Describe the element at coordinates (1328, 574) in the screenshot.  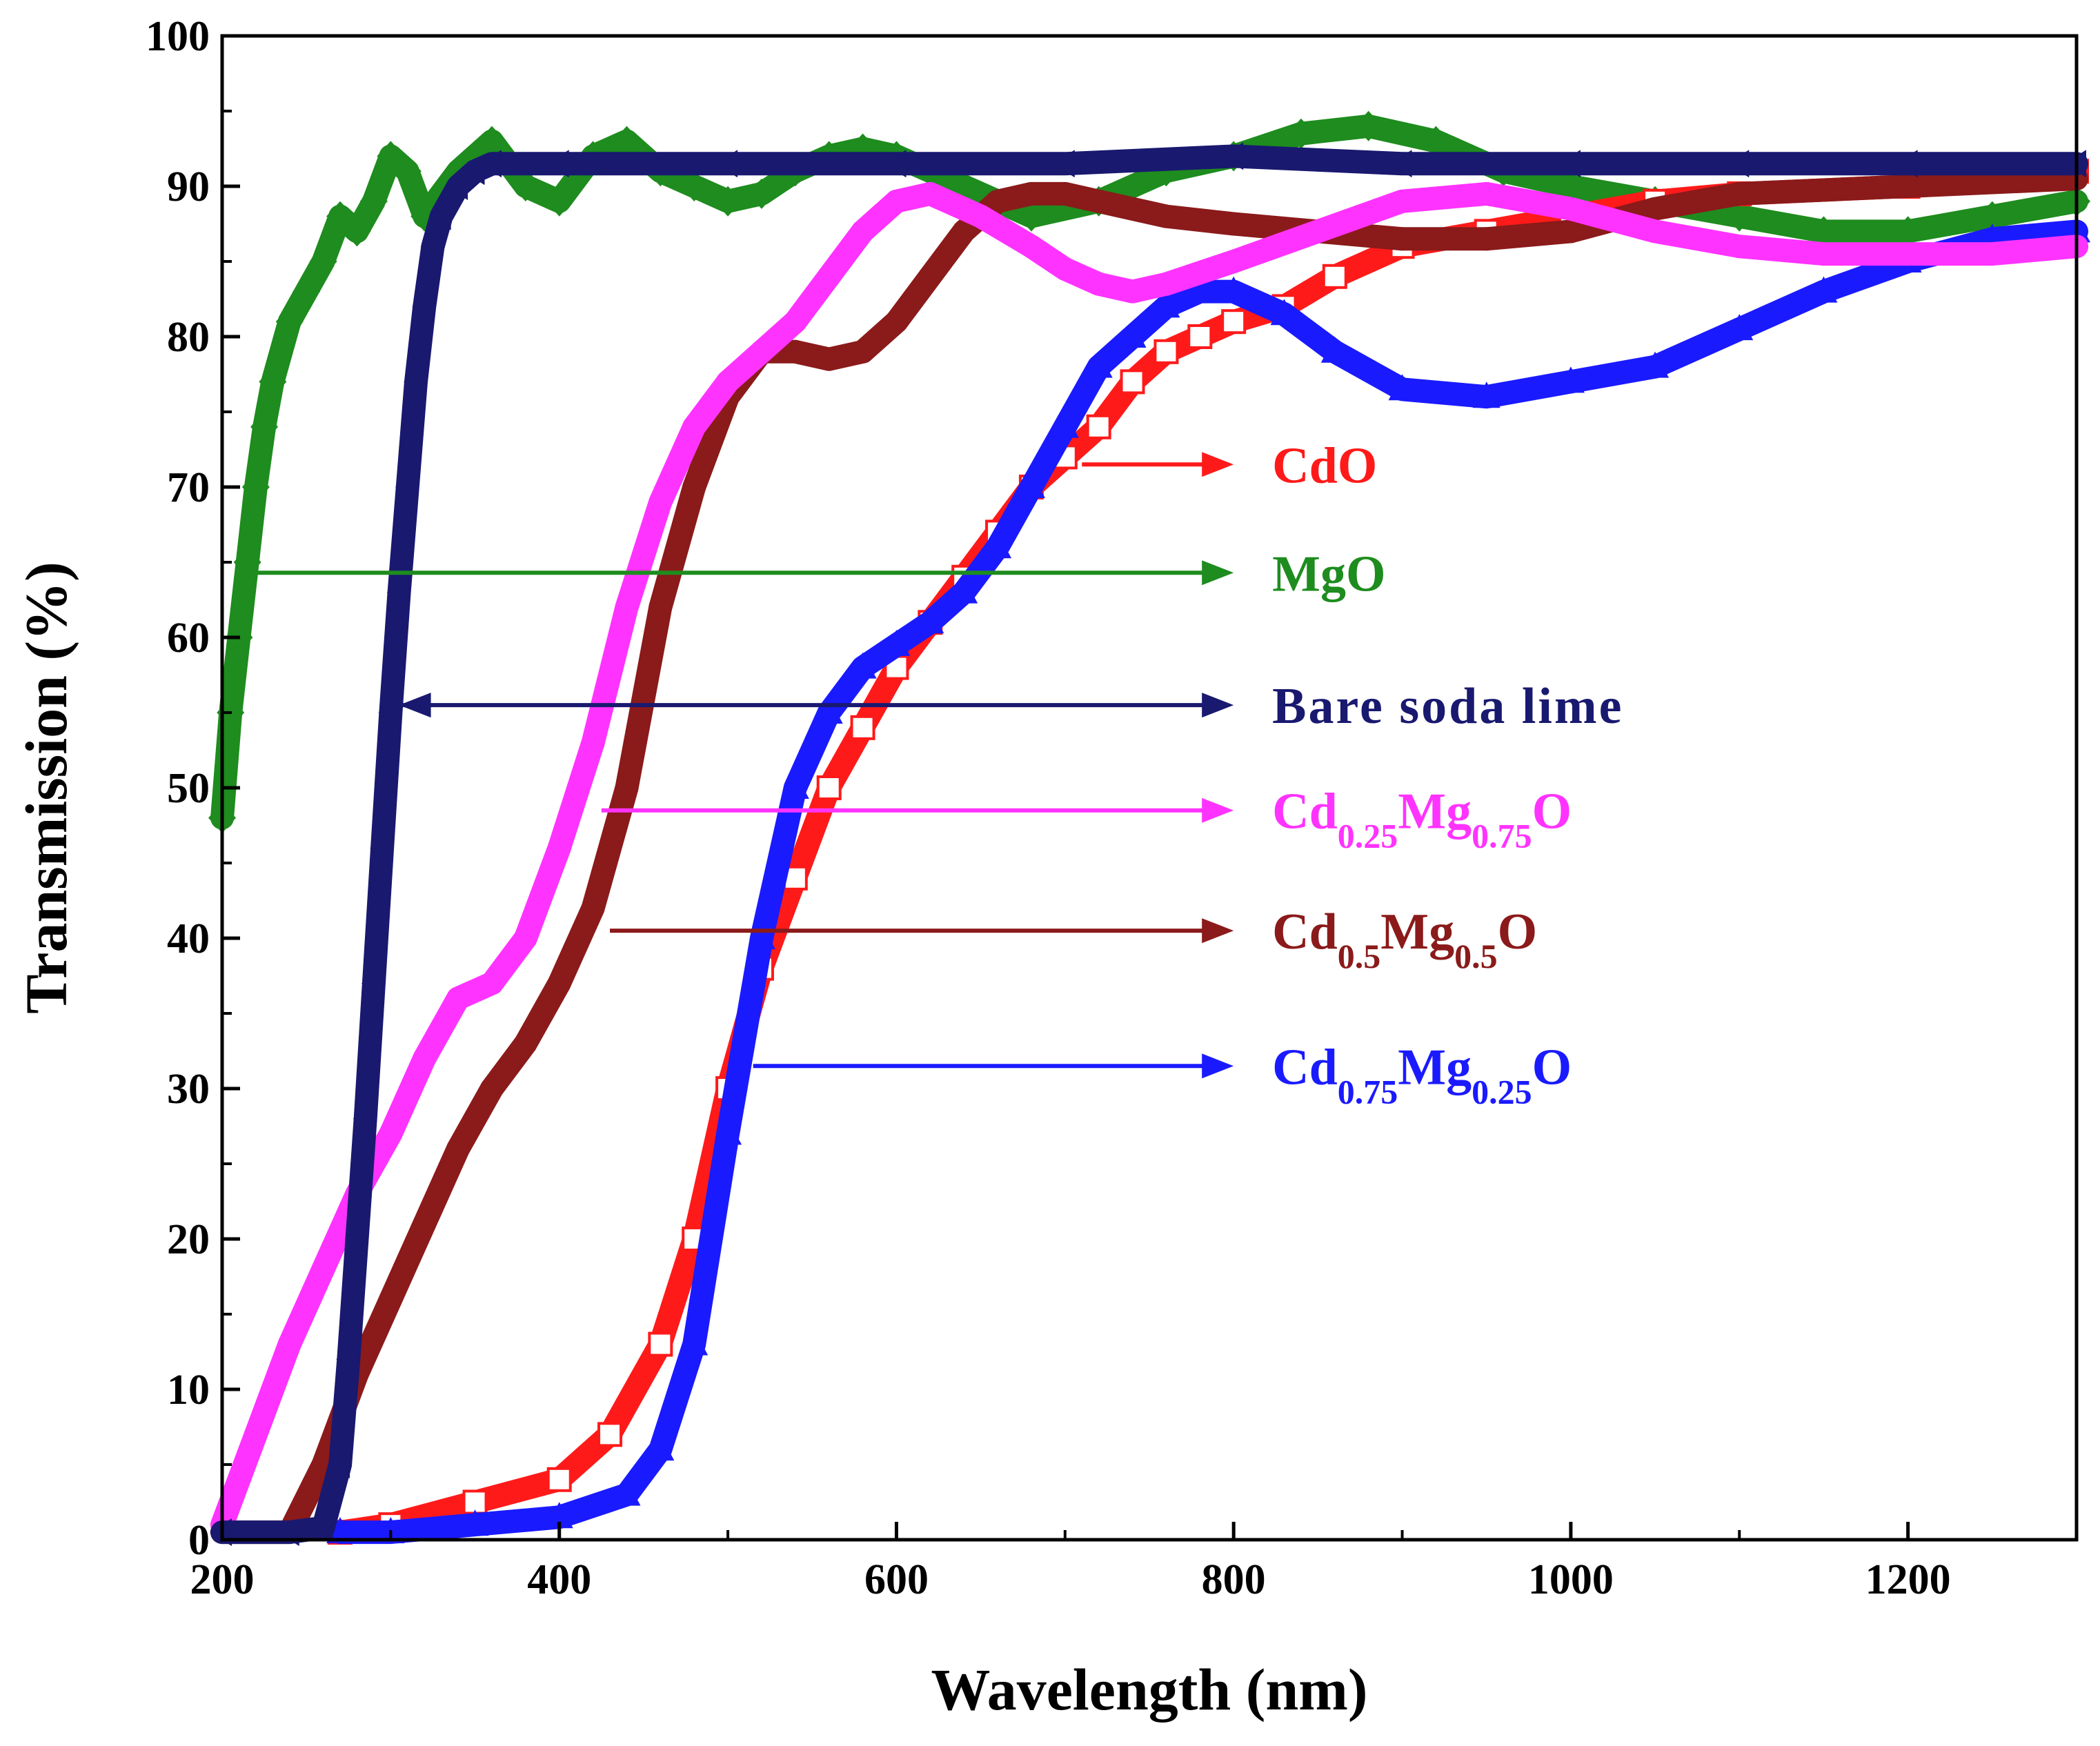
I see `legend-label: MgO` at that location.